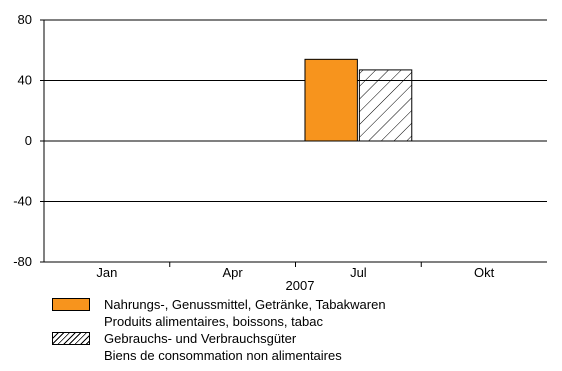  I want to click on legend-label-consumer-de: Gebrauchs- und Verbrauchsgüter, so click(200, 338).